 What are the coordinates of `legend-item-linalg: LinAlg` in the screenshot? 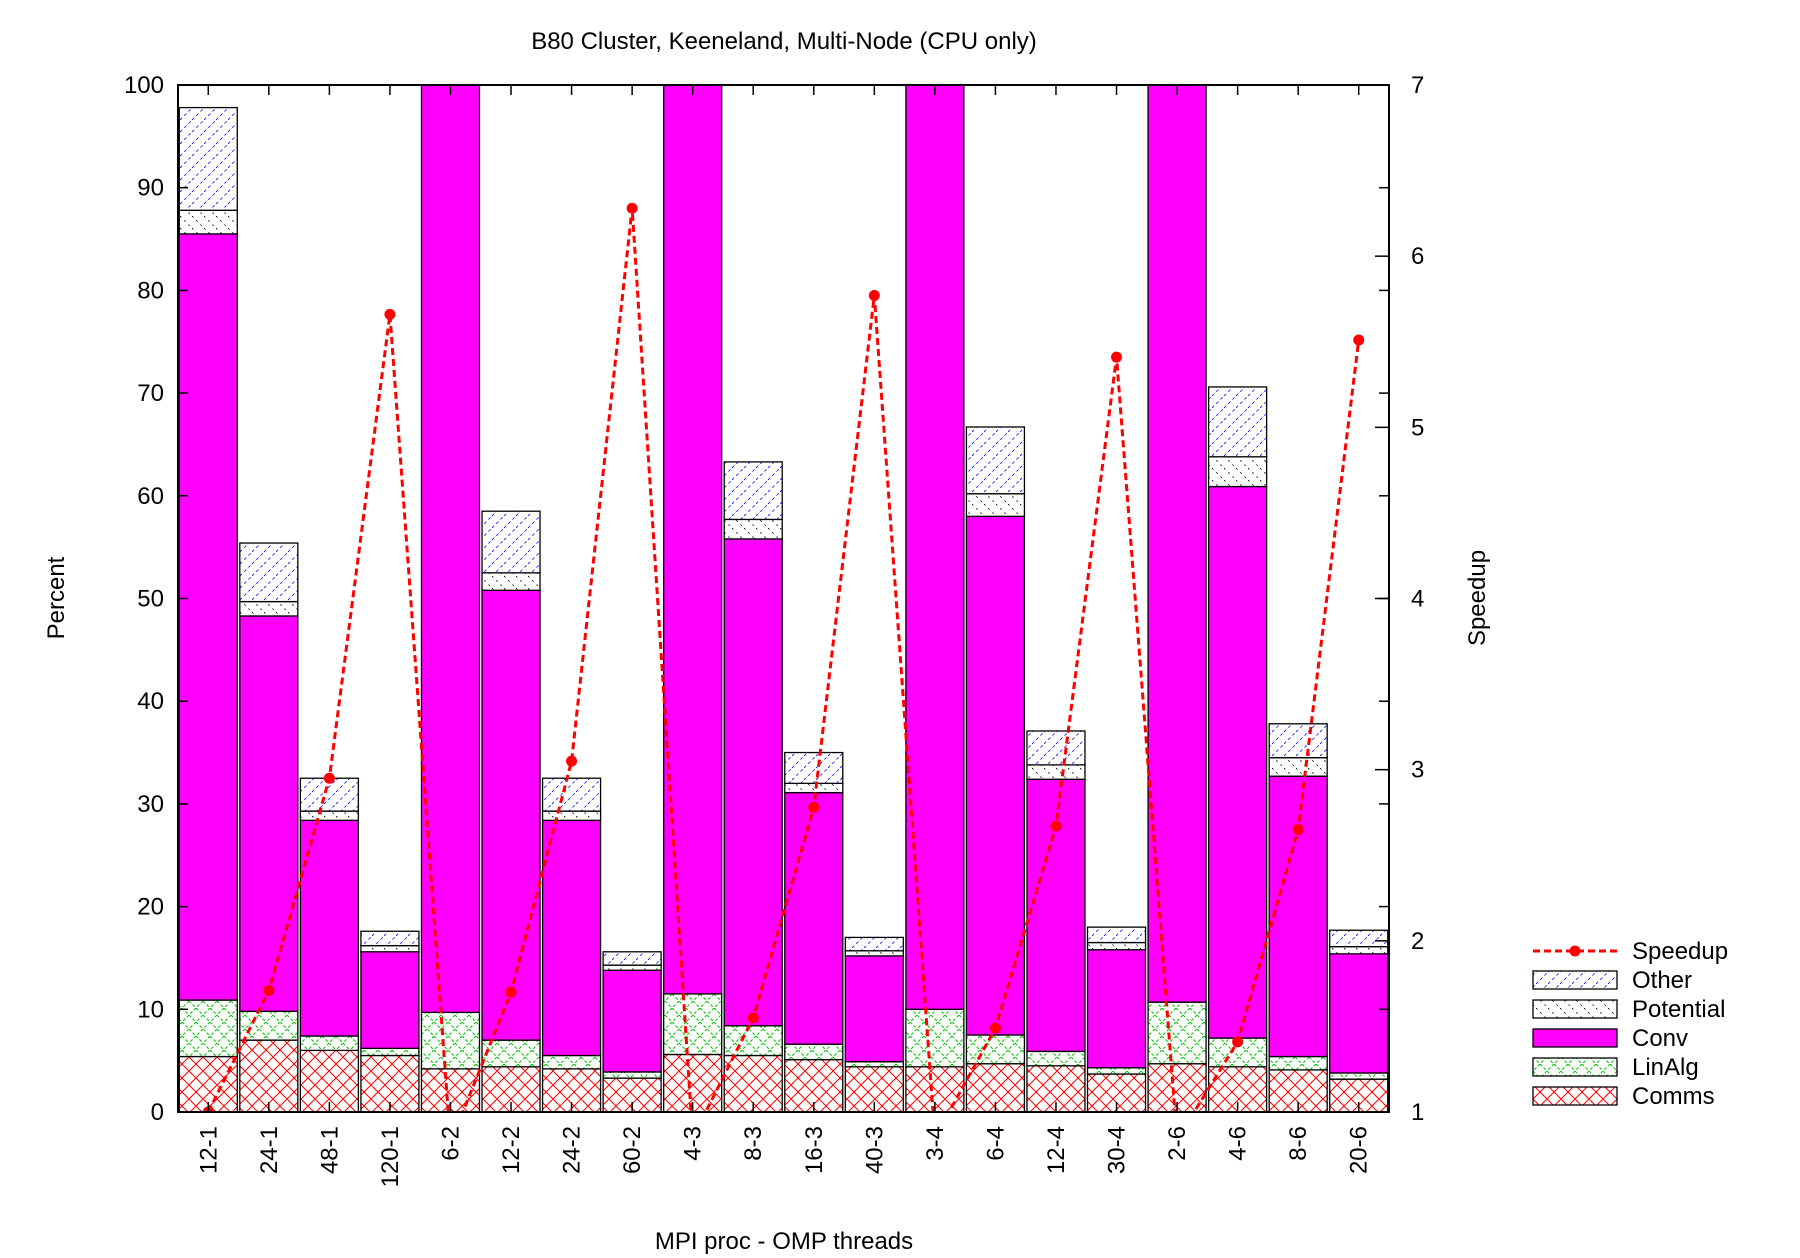 It's located at (1615, 1067).